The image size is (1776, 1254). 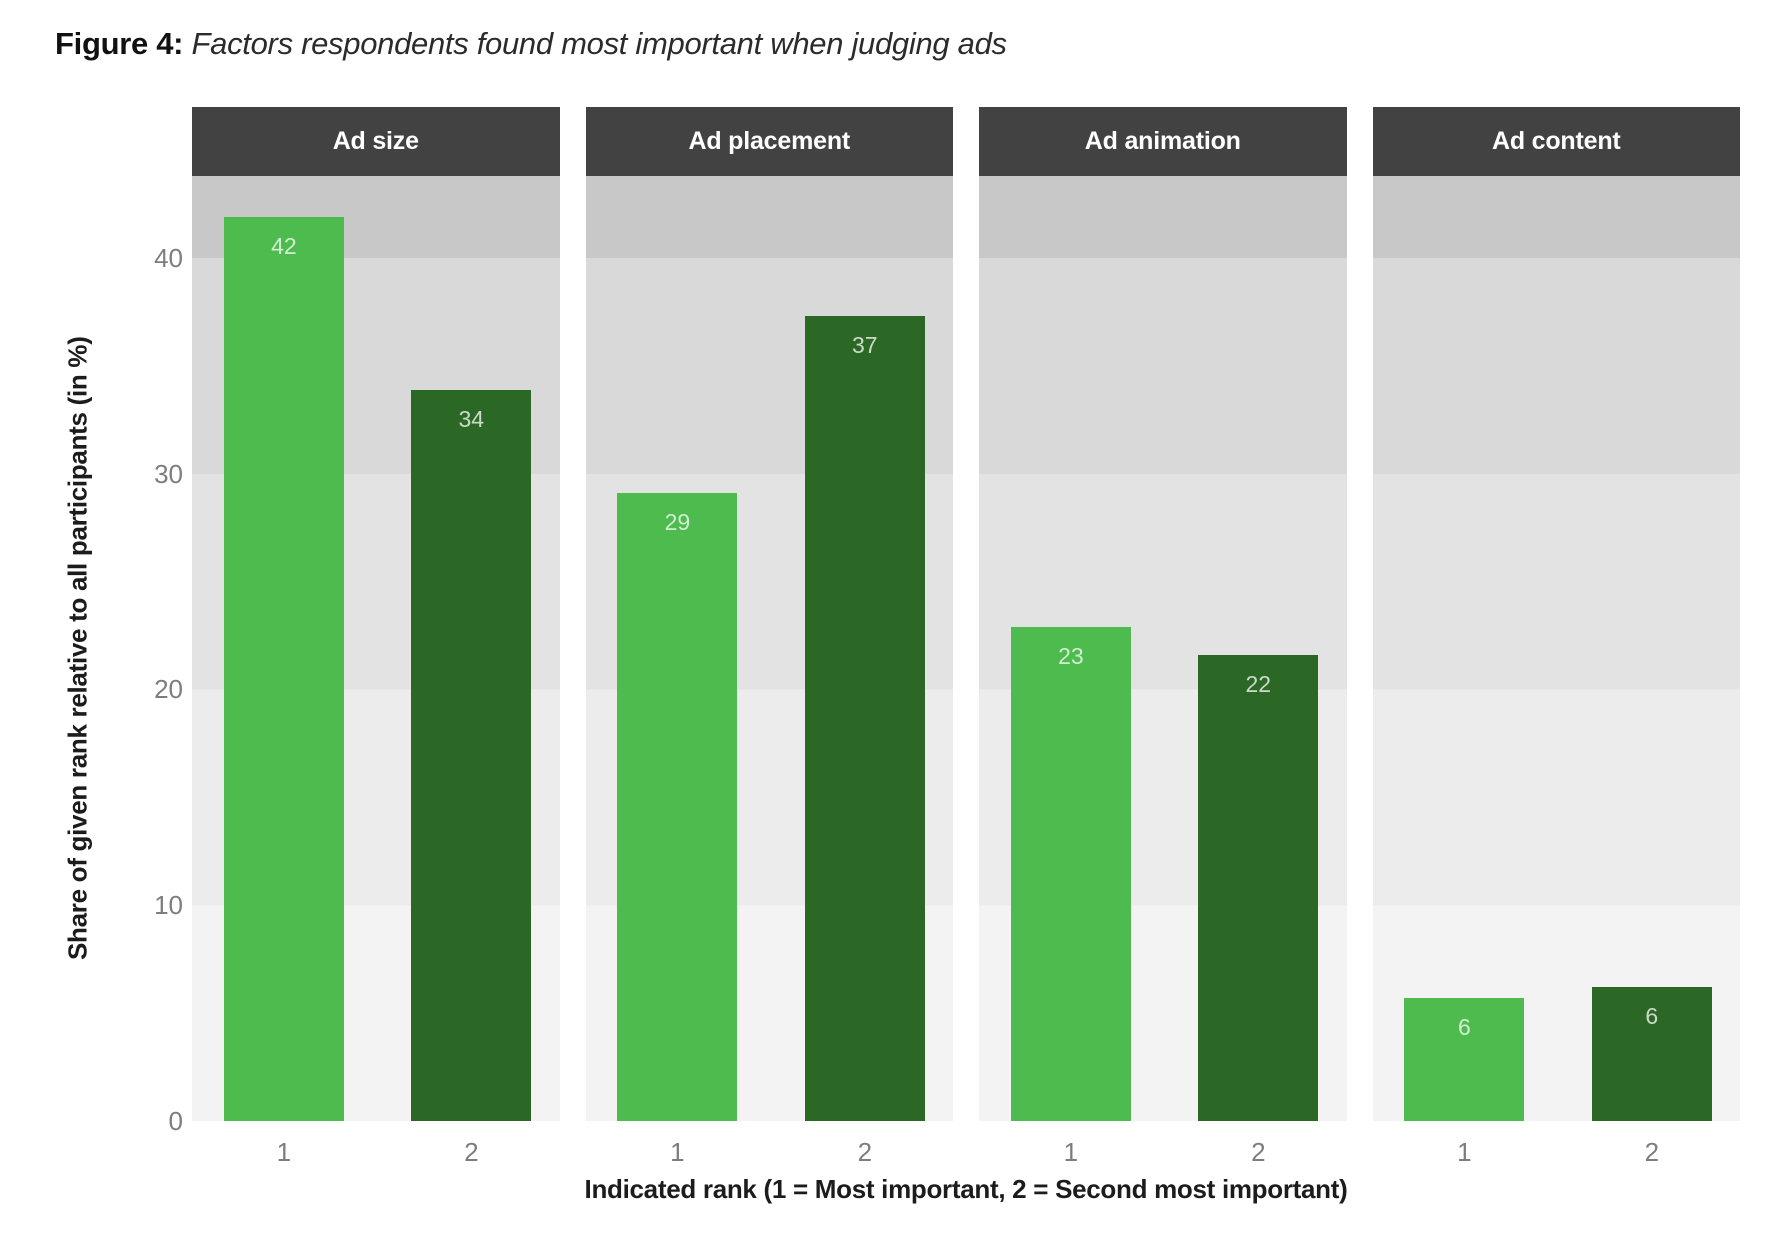 What do you see at coordinates (1651, 1054) in the screenshot?
I see `bar-rank-2: 6` at bounding box center [1651, 1054].